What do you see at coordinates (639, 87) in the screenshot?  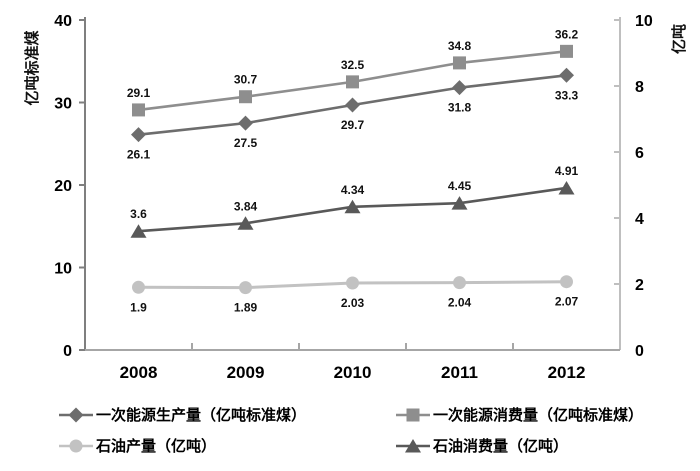 I see `right-axis-tick-label: 8` at bounding box center [639, 87].